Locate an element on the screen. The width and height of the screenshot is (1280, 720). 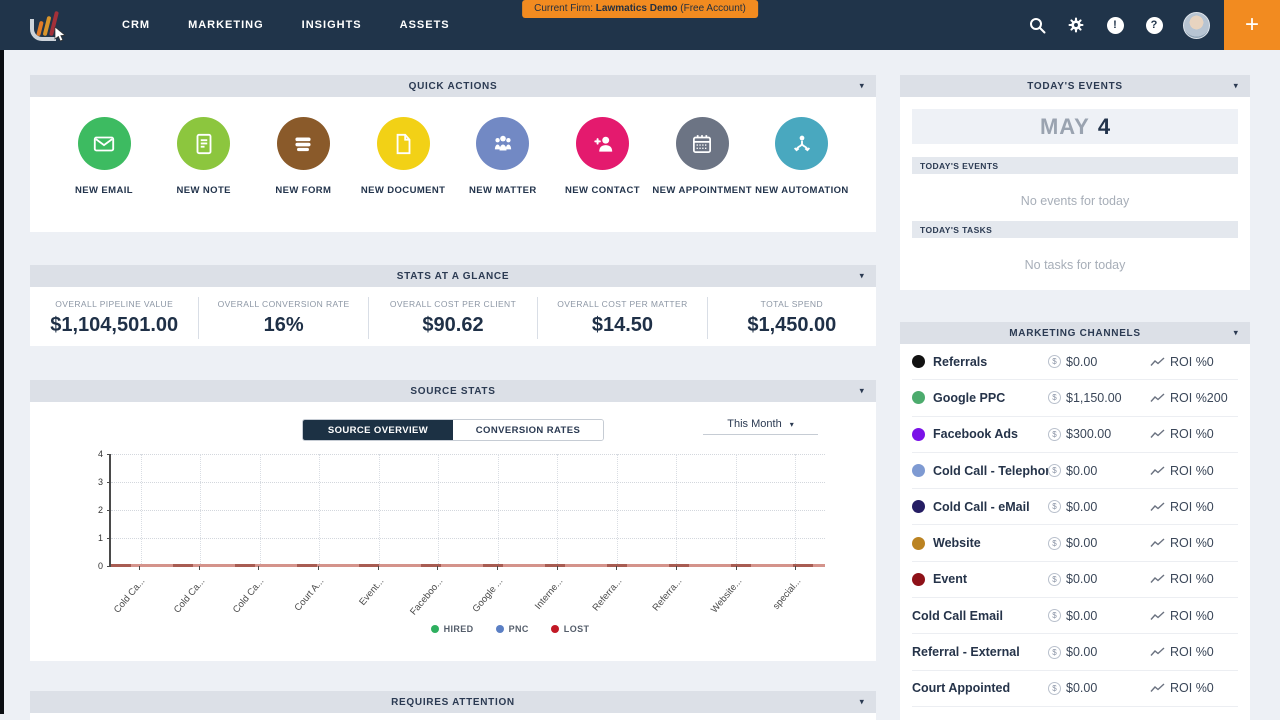
stats-header: STATS AT A GLANCE ▾ is located at coordinates (453, 276).